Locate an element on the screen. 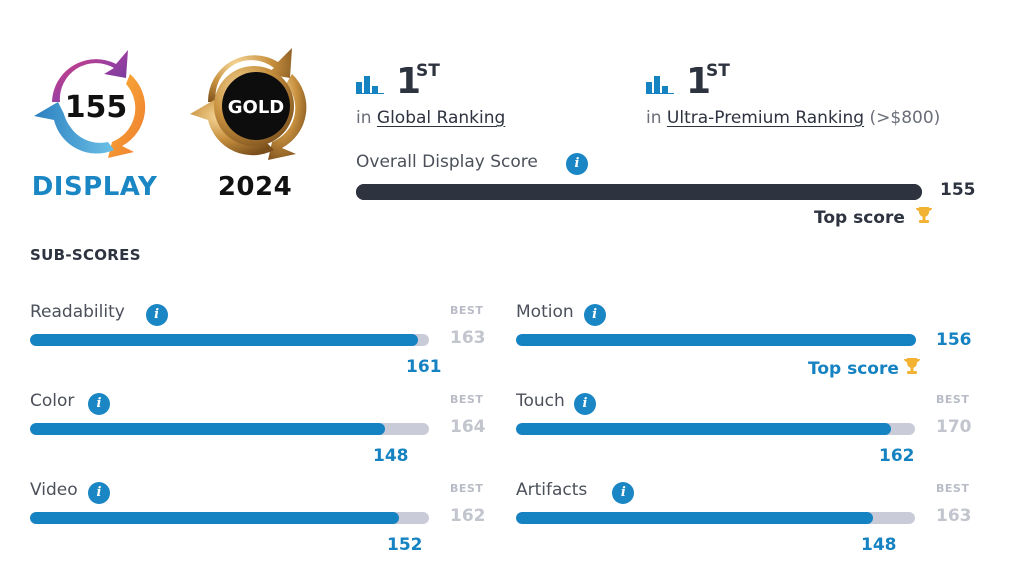 This screenshot has width=1024, height=579. color-best-label: BEST is located at coordinates (467, 399).